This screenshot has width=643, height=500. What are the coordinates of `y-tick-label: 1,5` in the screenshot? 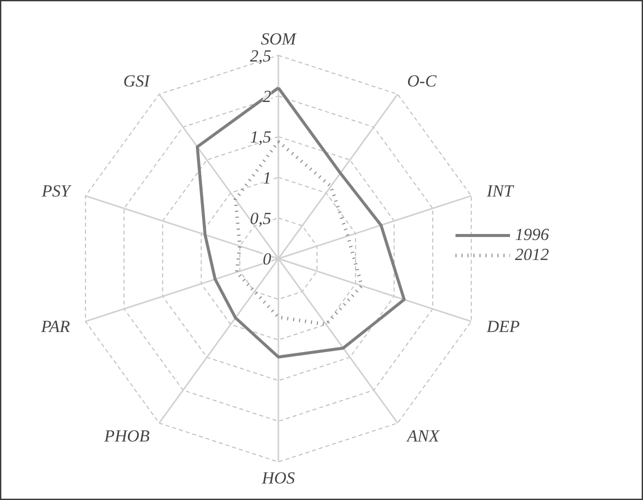 It's located at (261, 137).